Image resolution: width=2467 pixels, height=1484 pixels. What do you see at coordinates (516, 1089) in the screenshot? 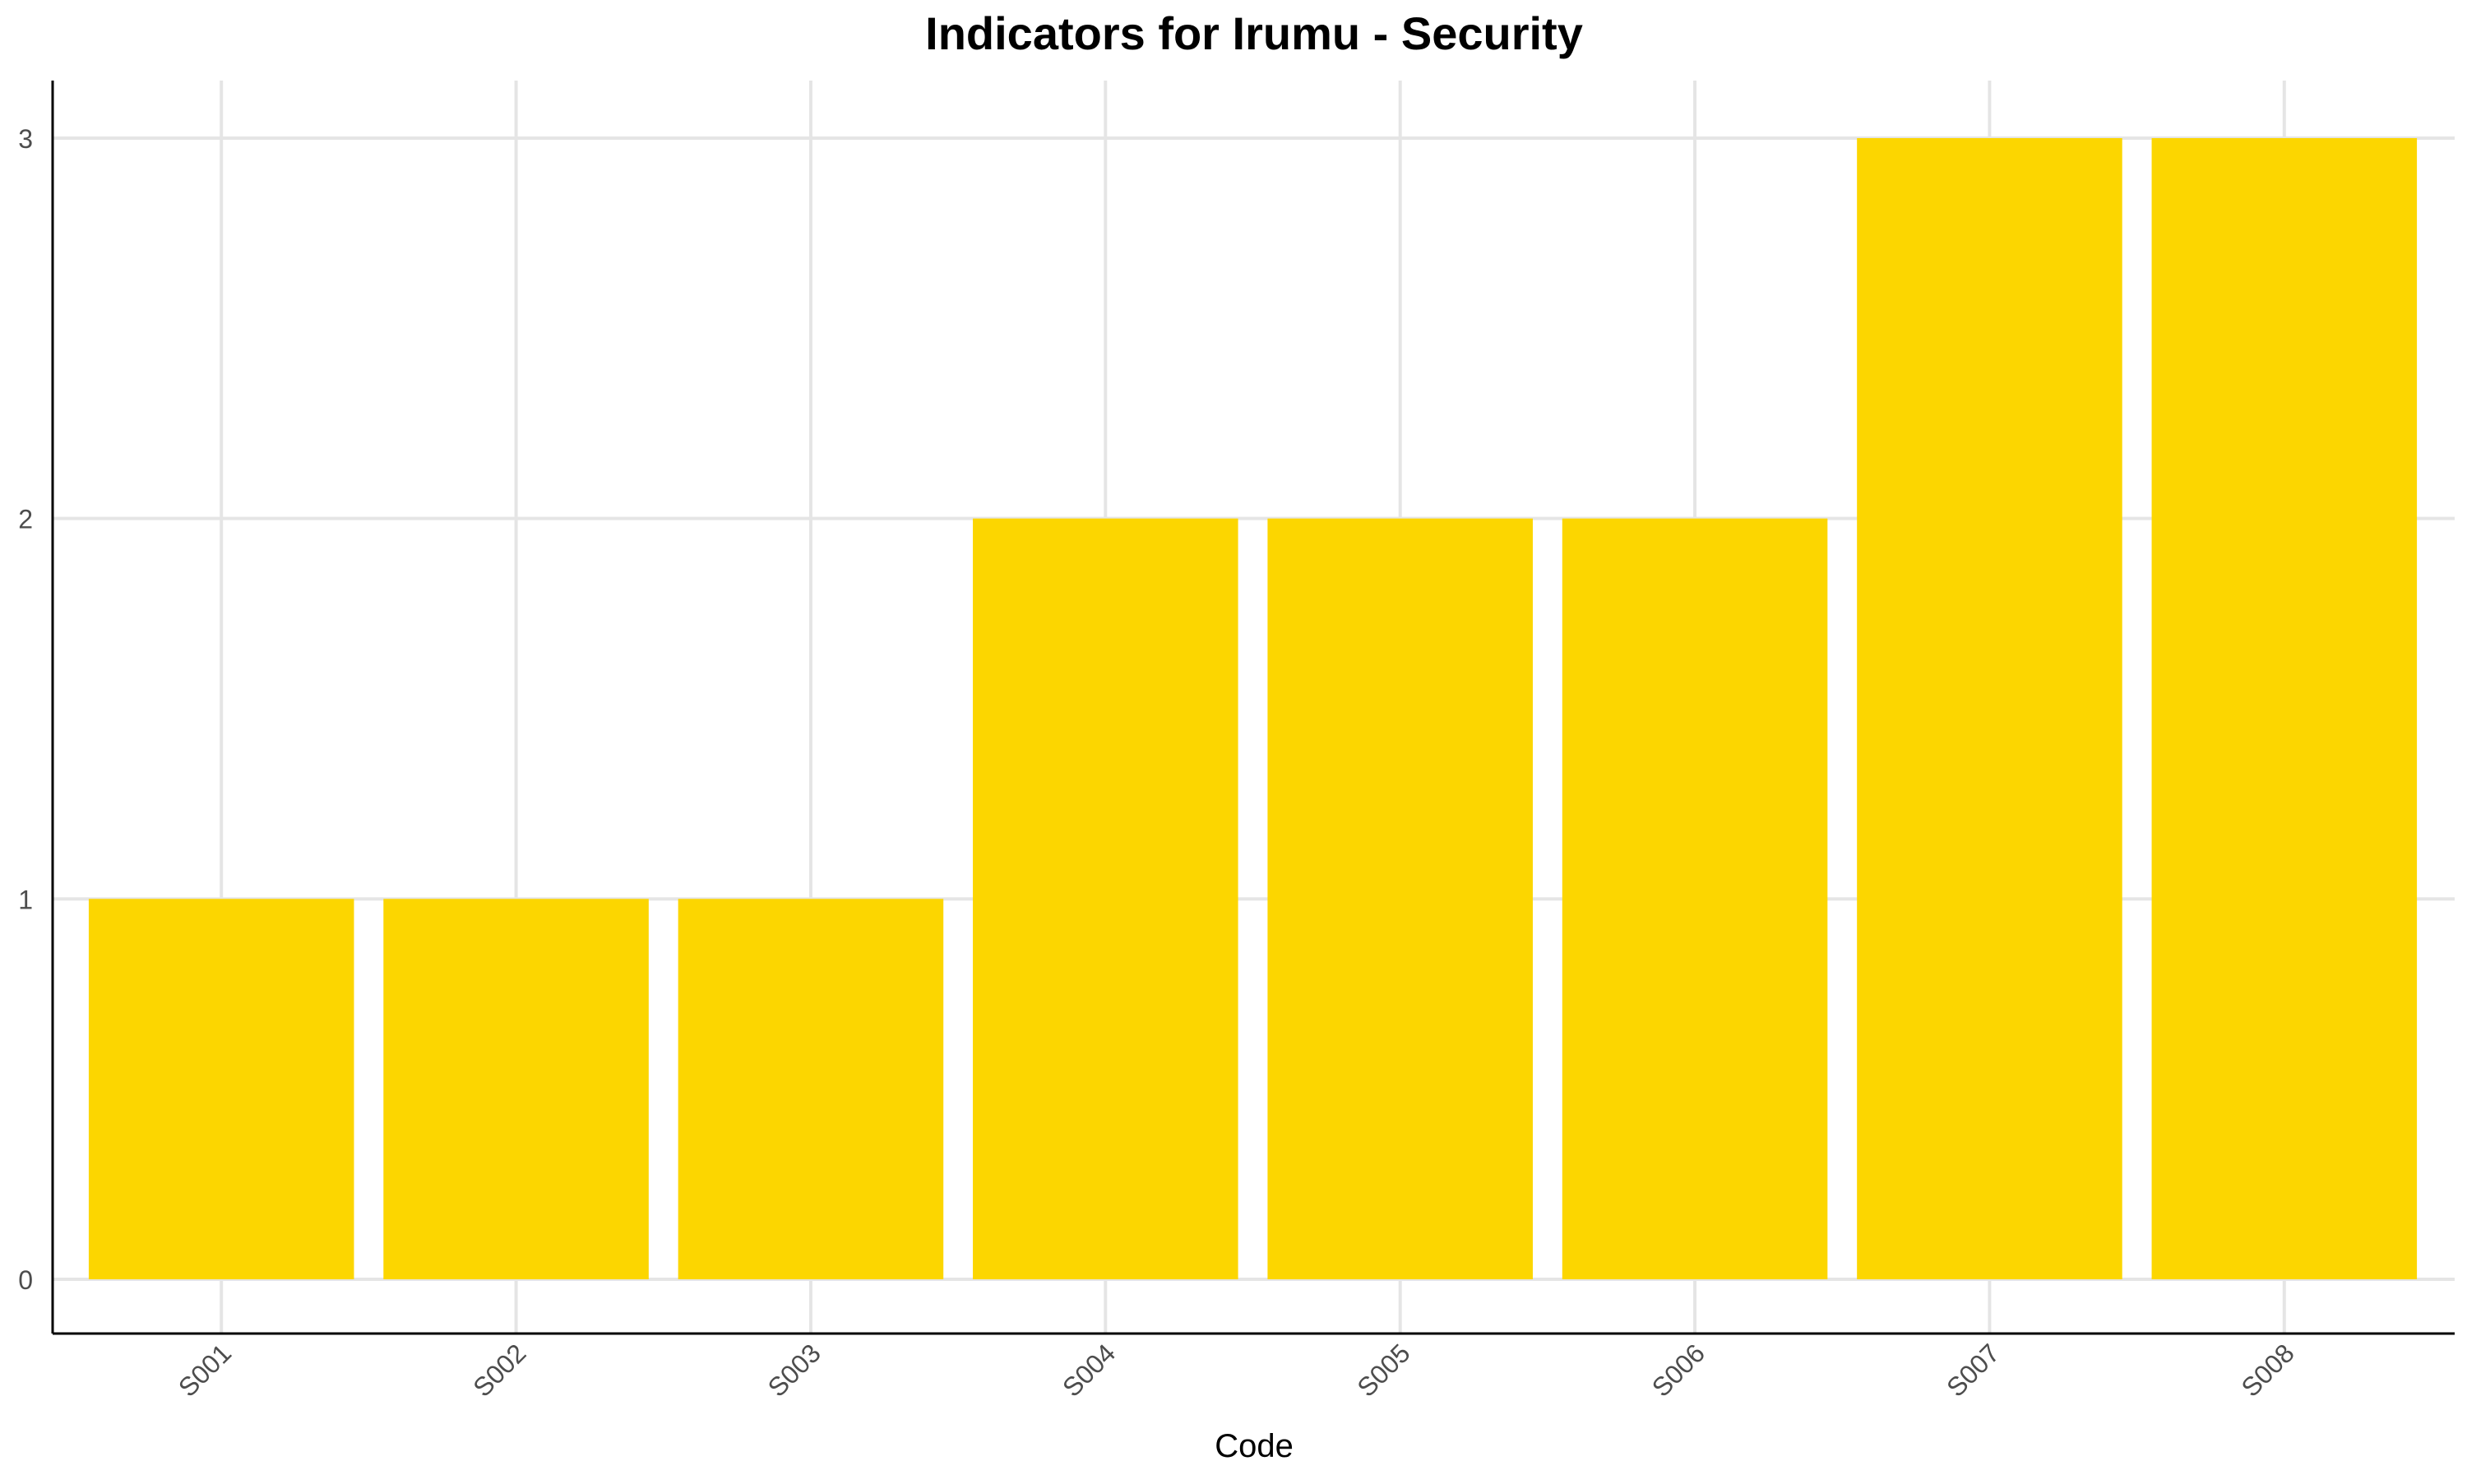
I see `bar-s002` at bounding box center [516, 1089].